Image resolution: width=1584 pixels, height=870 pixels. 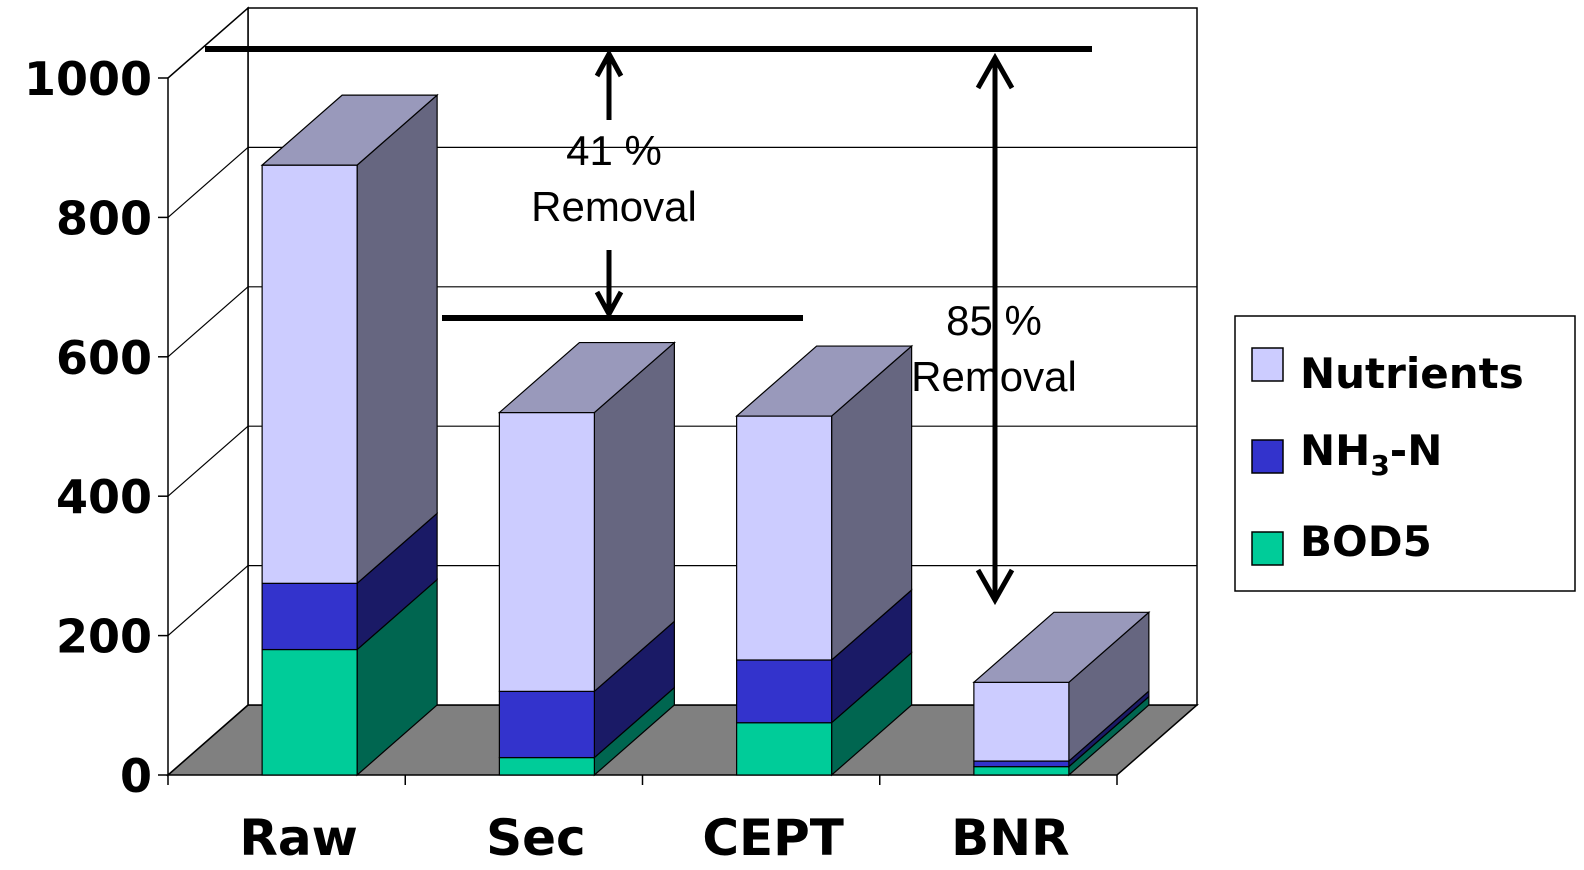 I want to click on bar-cept-bod5, so click(x=784, y=749).